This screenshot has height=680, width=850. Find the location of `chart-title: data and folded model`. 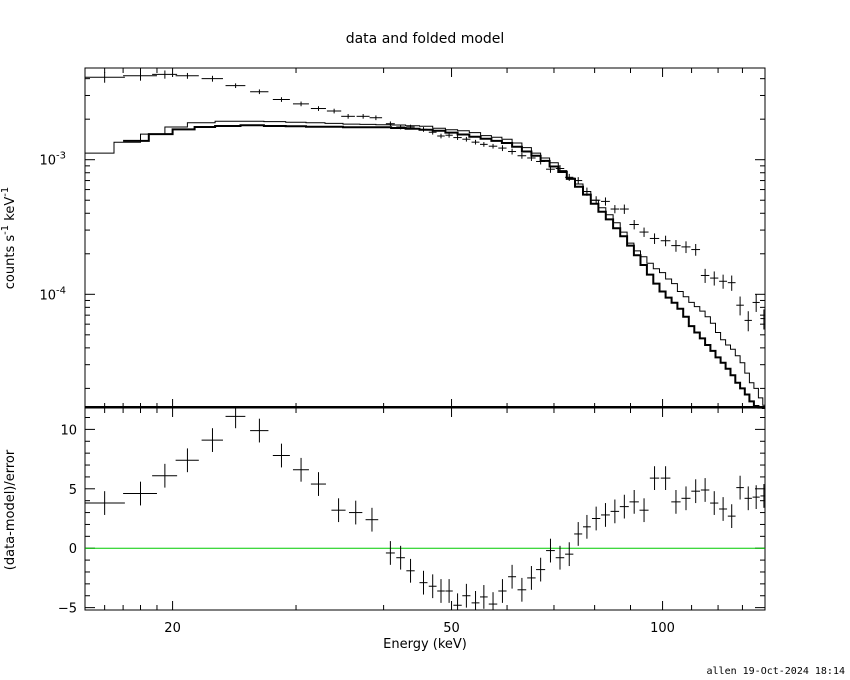

chart-title: data and folded model is located at coordinates (425, 39).